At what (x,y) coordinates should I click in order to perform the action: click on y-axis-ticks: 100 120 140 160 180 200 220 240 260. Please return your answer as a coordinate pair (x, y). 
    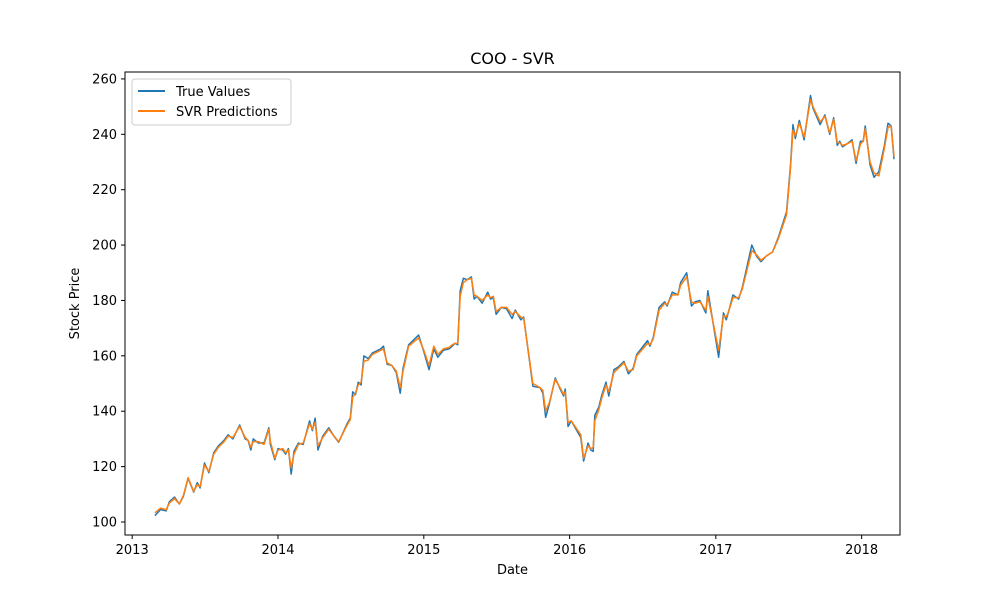
    Looking at the image, I should click on (108, 301).